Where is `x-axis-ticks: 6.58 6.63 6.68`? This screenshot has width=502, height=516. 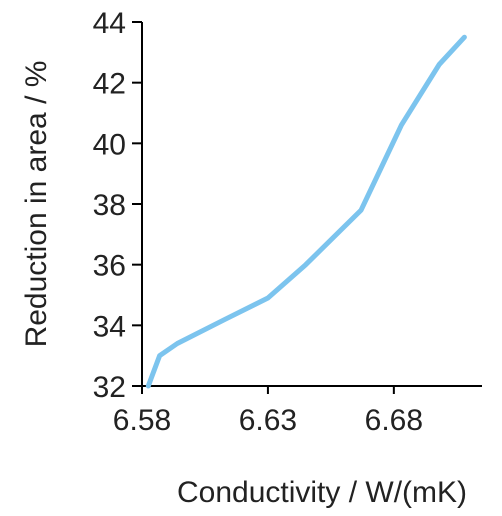
x-axis-ticks: 6.58 6.63 6.68 is located at coordinates (268, 411).